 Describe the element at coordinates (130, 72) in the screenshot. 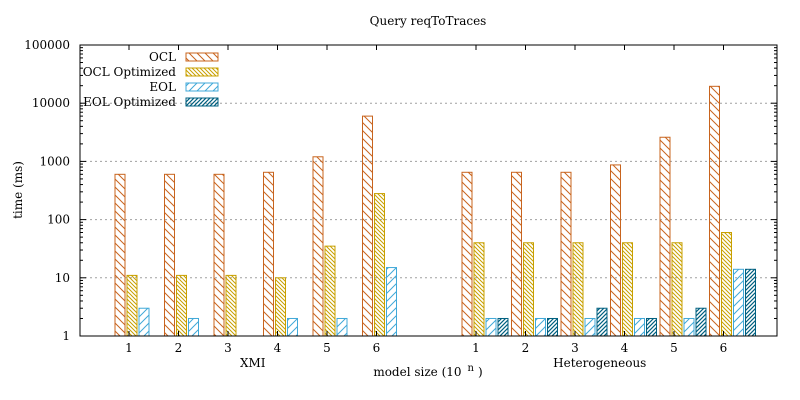

I see `legend-label: OCL Optimized` at that location.